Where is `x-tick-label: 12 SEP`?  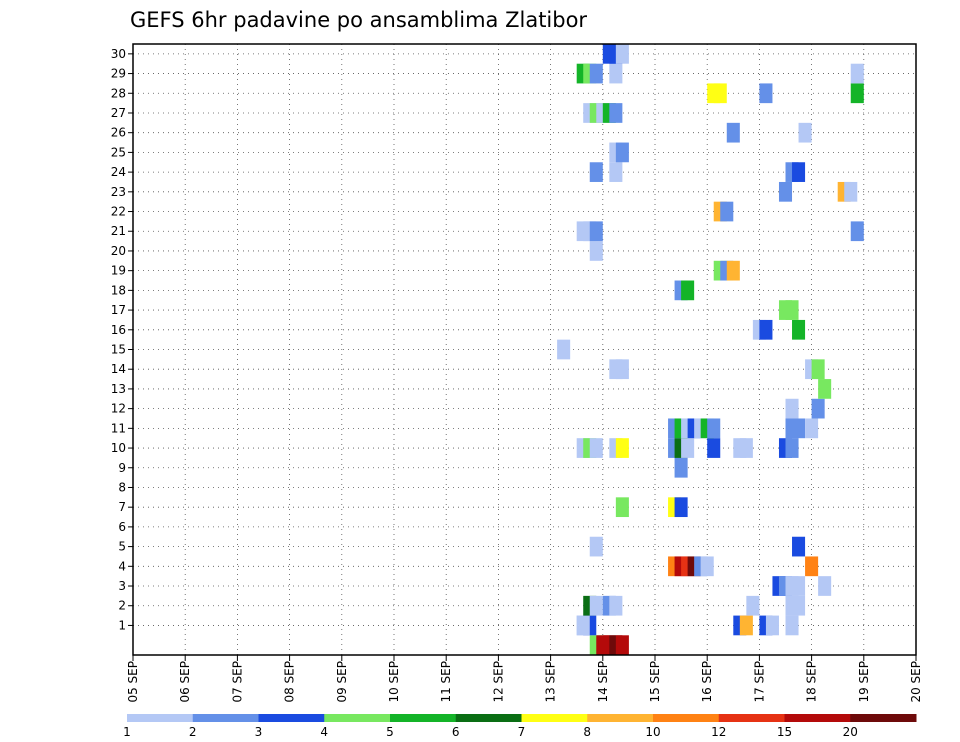
x-tick-label: 12 SEP is located at coordinates (498, 682).